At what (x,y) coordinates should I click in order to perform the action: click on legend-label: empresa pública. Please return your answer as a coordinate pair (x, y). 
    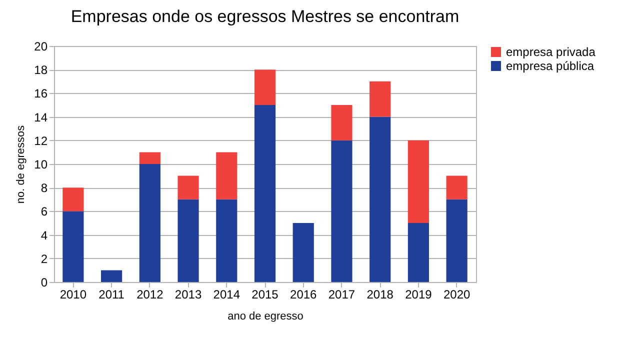
    Looking at the image, I should click on (550, 66).